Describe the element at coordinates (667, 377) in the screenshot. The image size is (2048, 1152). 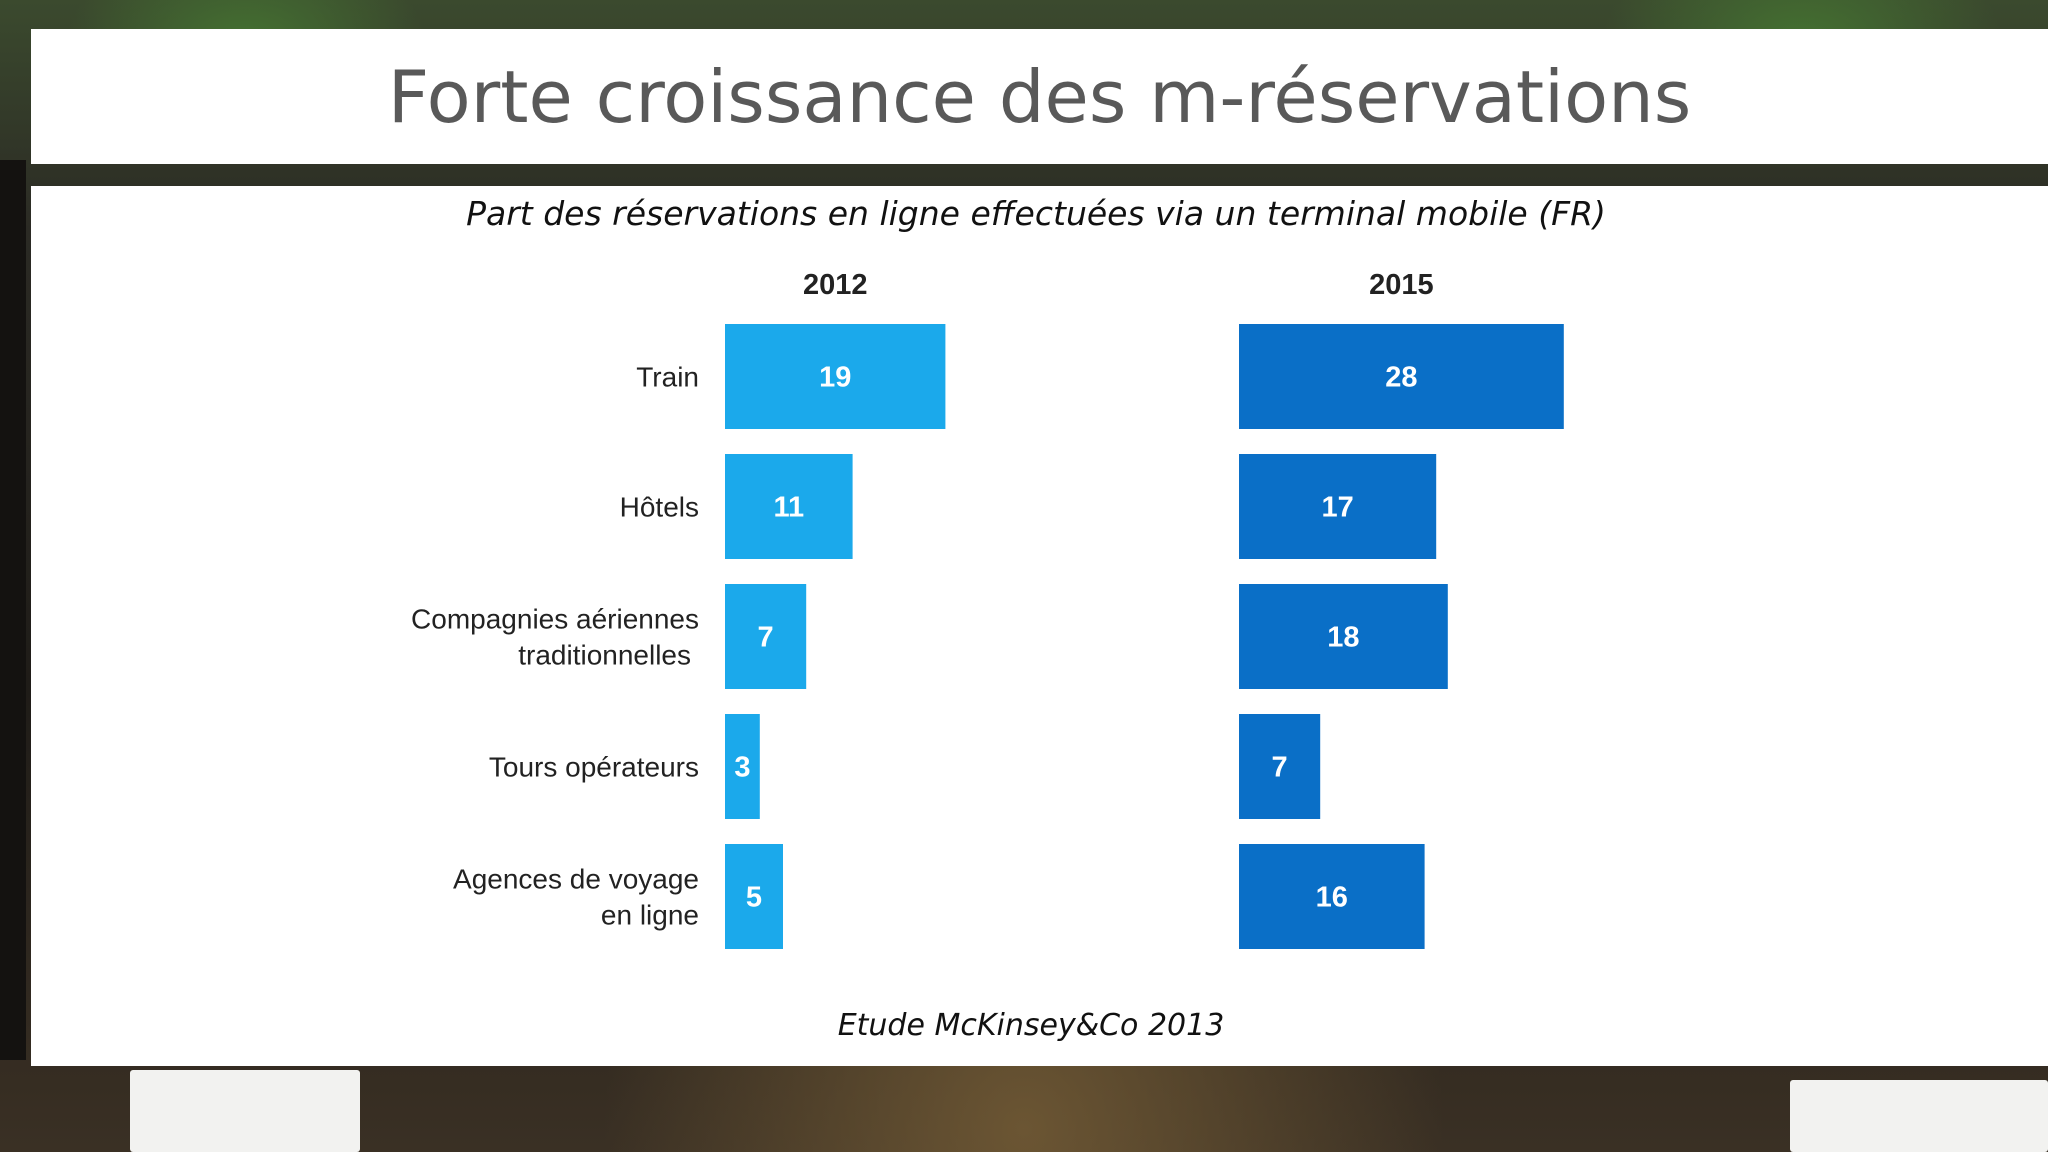
I see `category-label: Train` at that location.